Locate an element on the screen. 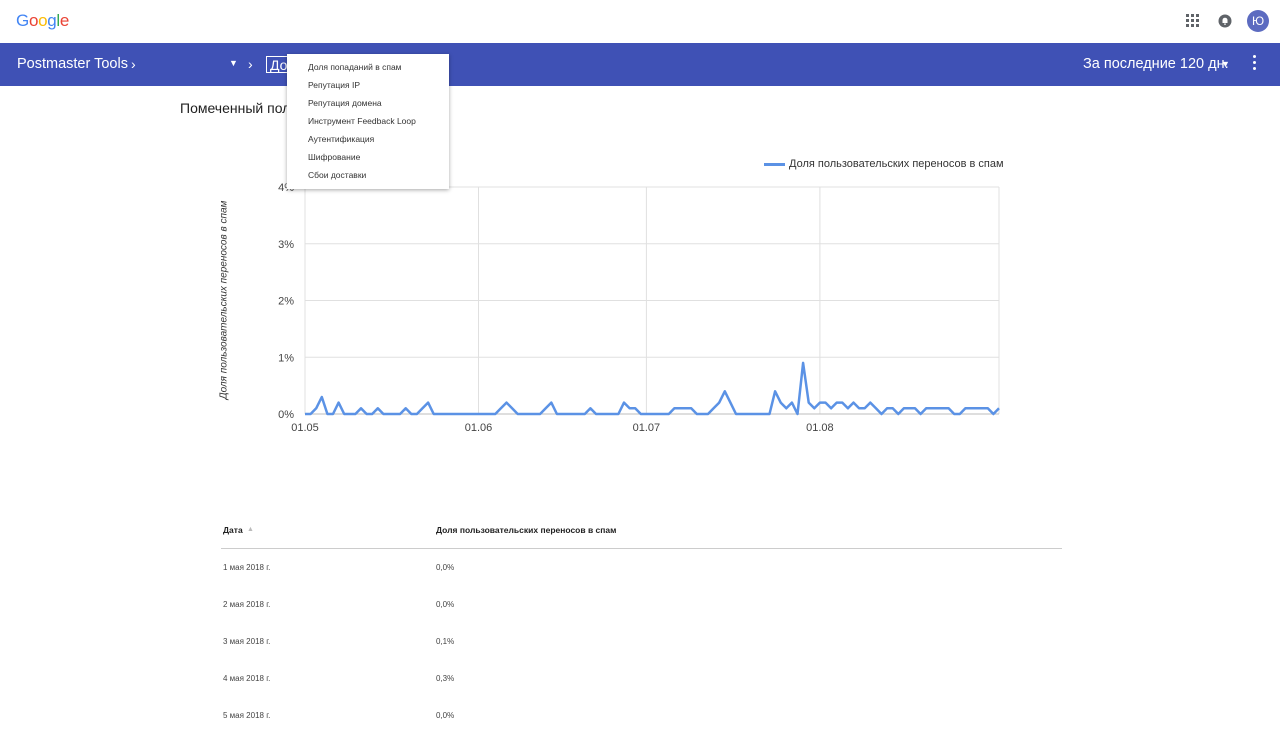  legend-label: Доля пользовательских переносов в спам is located at coordinates (896, 164).